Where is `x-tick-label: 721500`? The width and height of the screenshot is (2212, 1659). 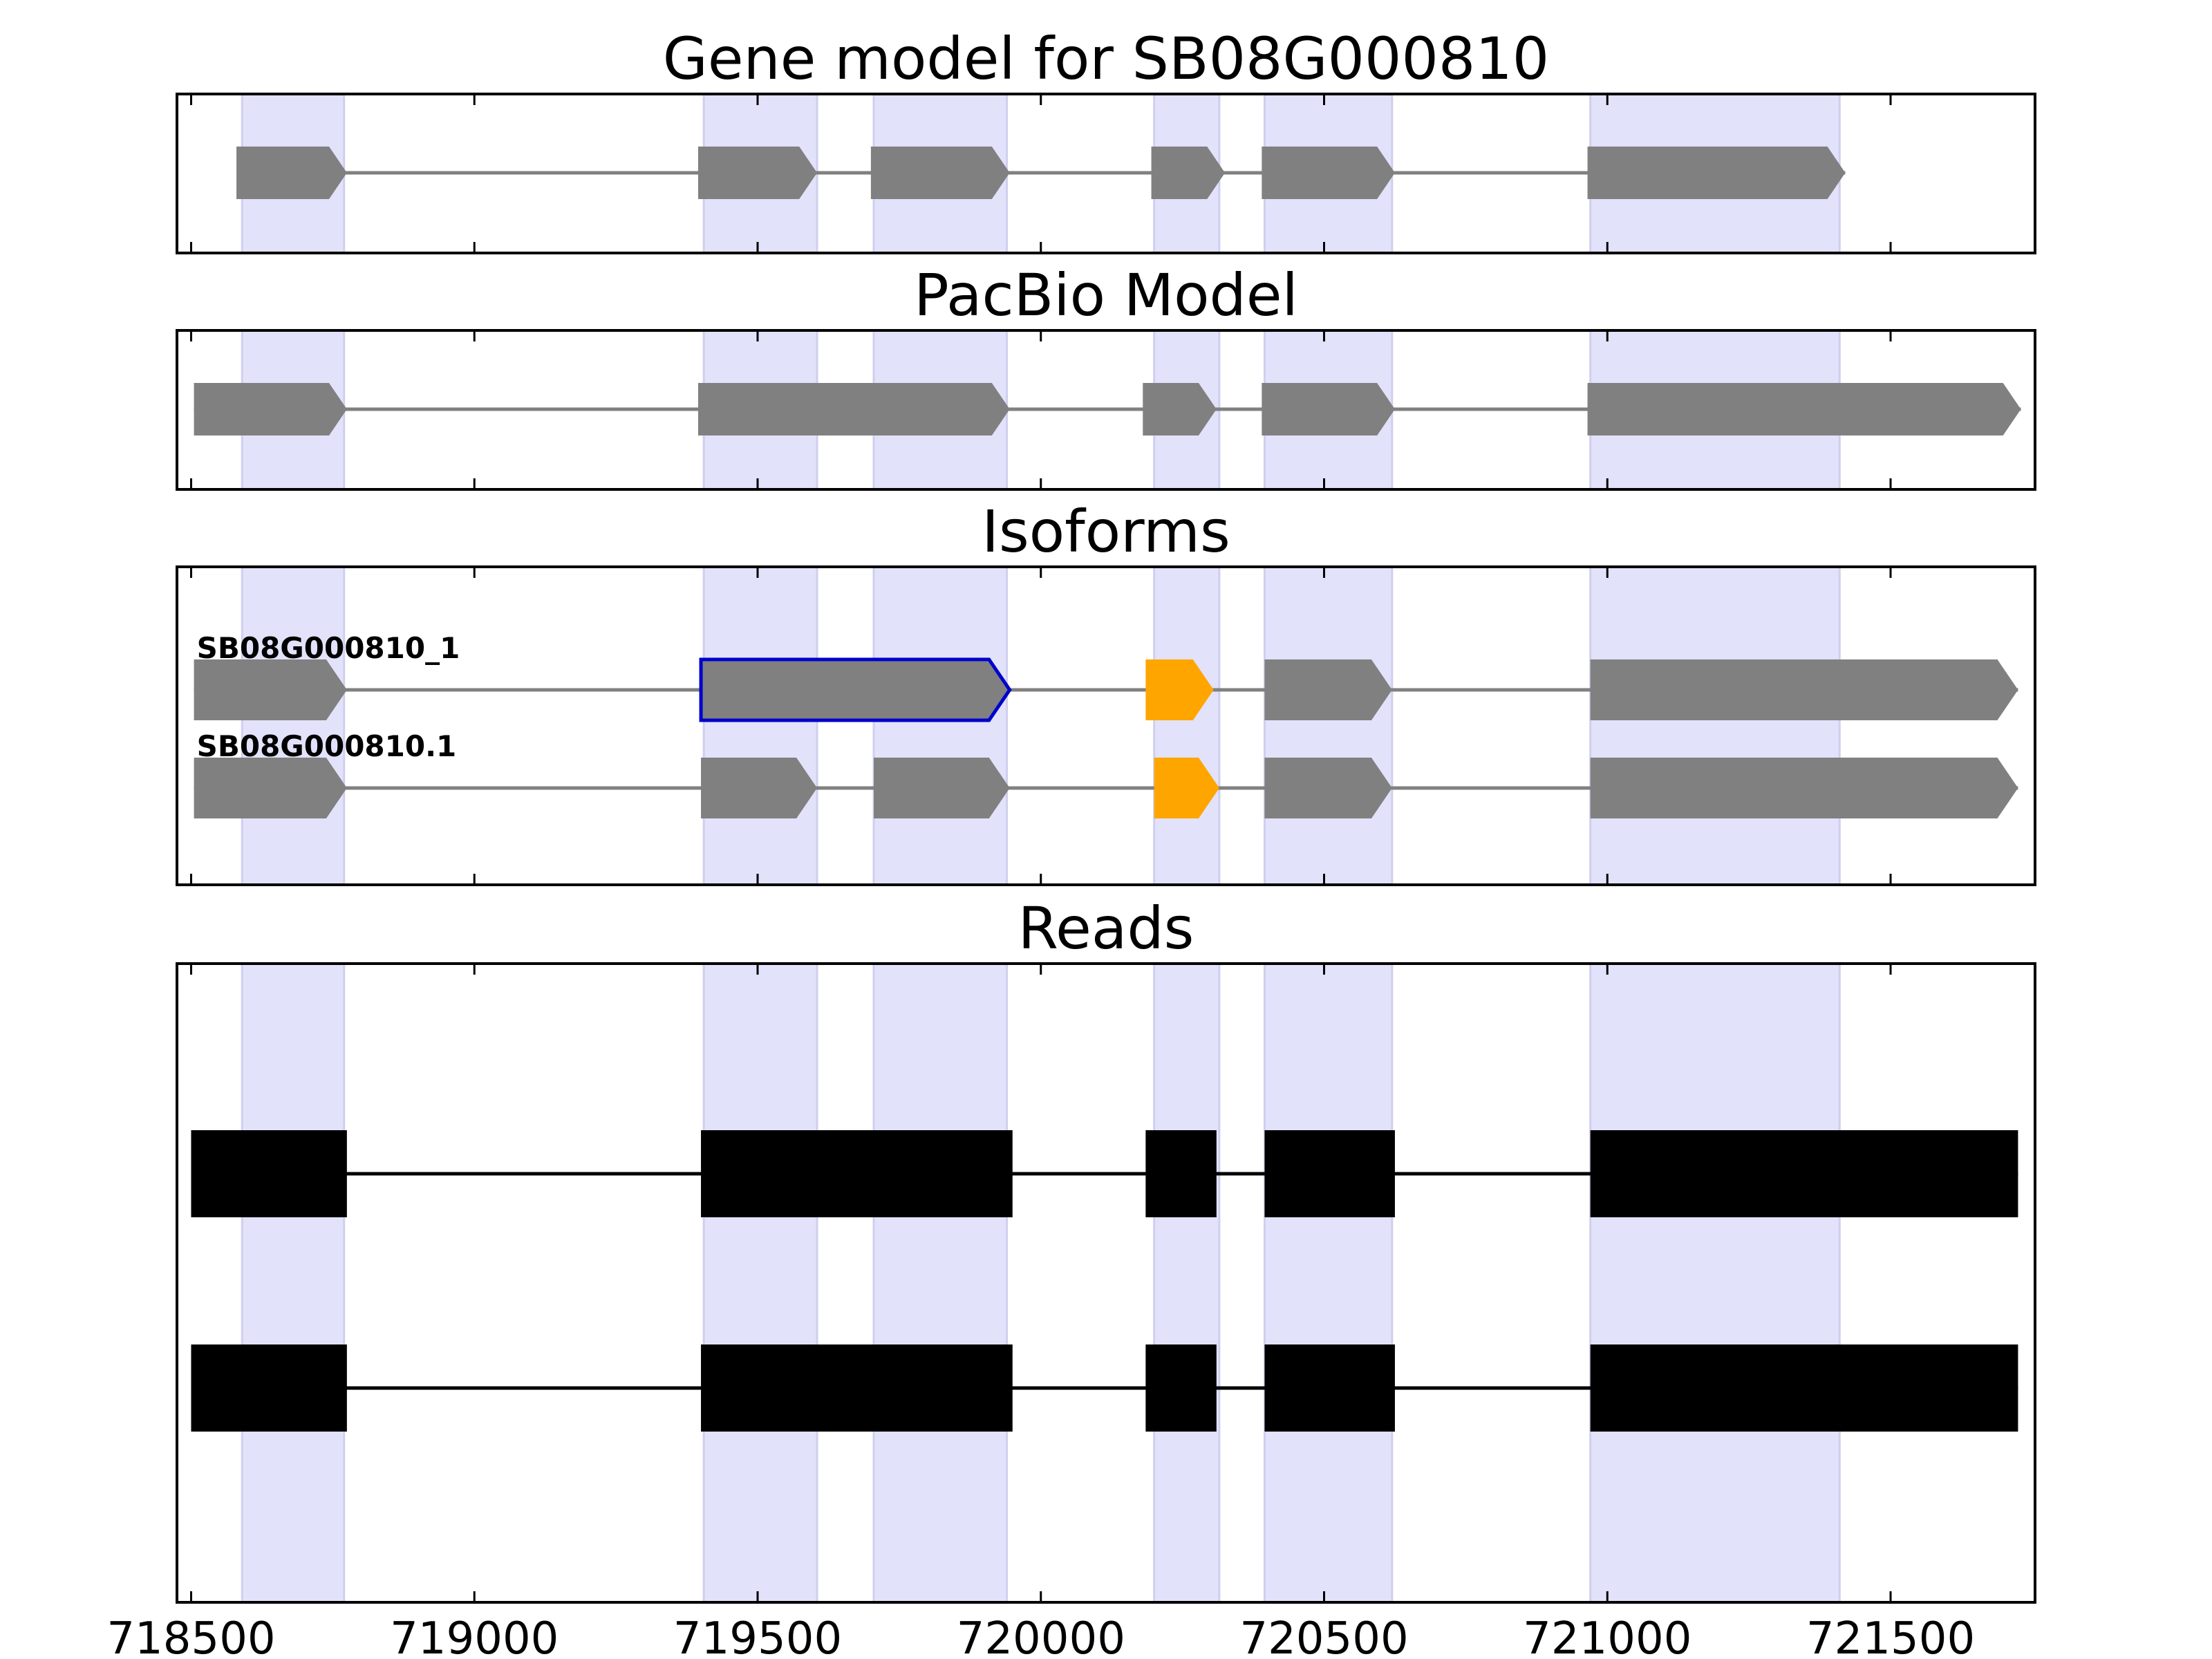 x-tick-label: 721500 is located at coordinates (1891, 1636).